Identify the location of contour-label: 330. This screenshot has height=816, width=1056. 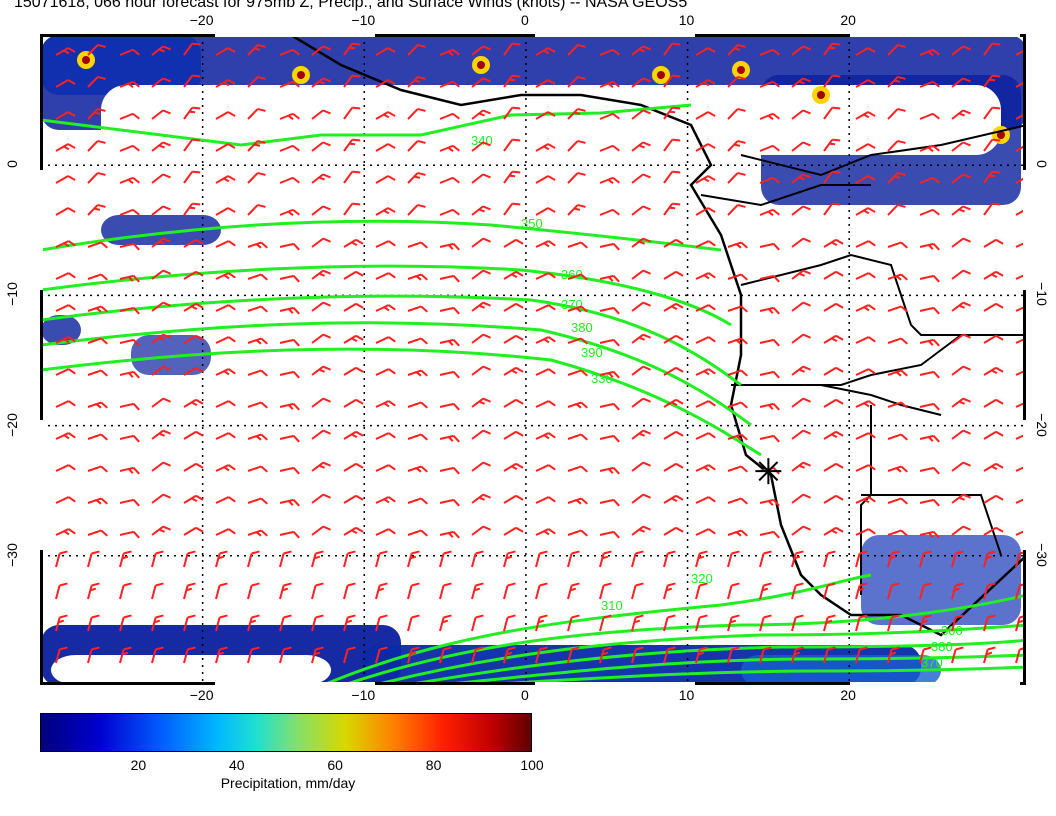
(602, 378).